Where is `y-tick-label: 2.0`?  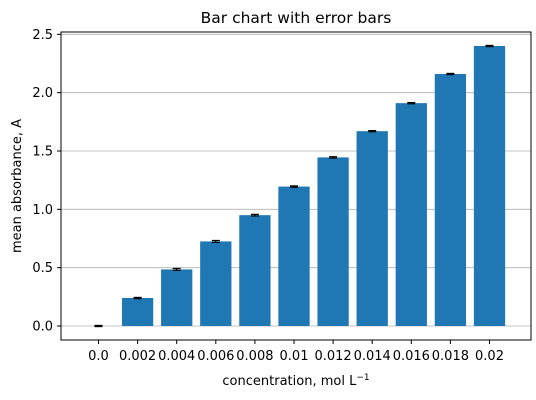
y-tick-label: 2.0 is located at coordinates (42, 93).